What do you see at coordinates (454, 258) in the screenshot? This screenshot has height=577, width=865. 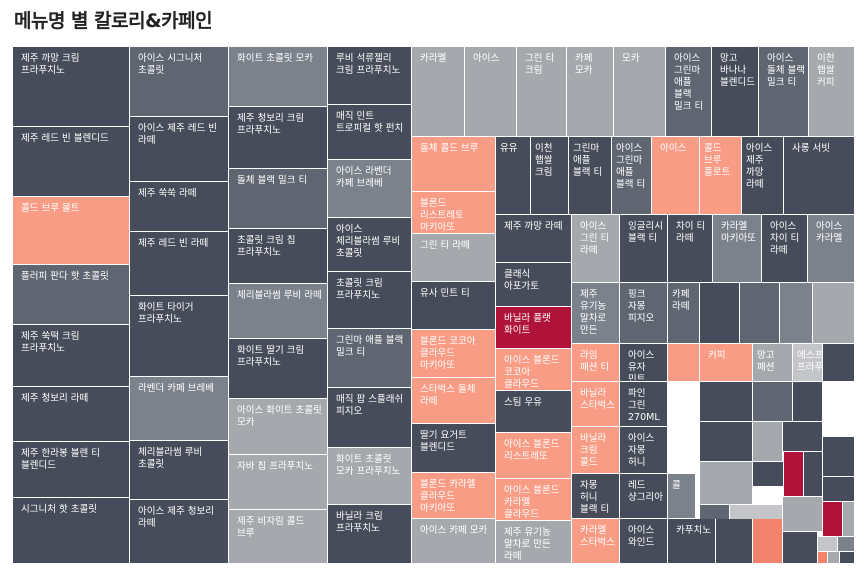 I see `treemap-tile: 그린 티 라떼` at bounding box center [454, 258].